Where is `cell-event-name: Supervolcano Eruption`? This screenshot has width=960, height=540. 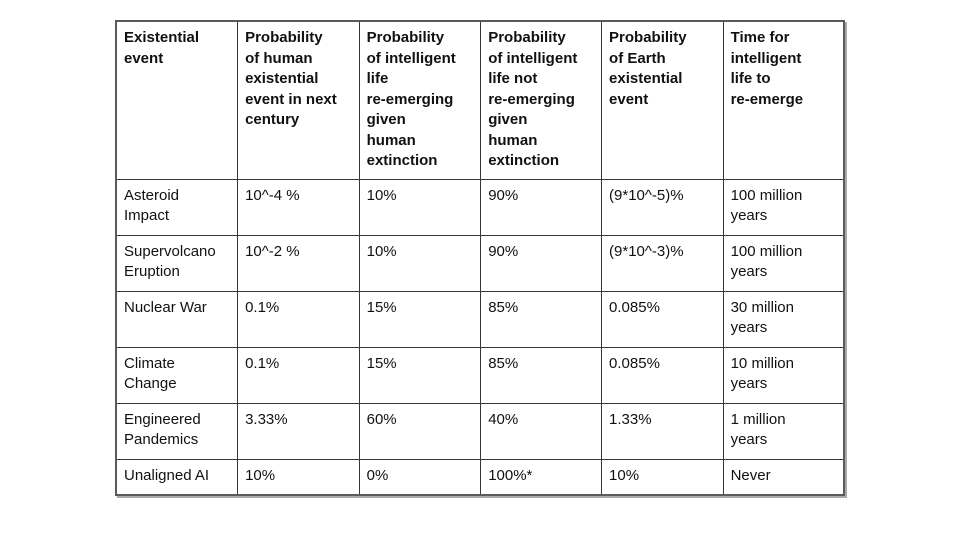 cell-event-name: Supervolcano Eruption is located at coordinates (177, 263).